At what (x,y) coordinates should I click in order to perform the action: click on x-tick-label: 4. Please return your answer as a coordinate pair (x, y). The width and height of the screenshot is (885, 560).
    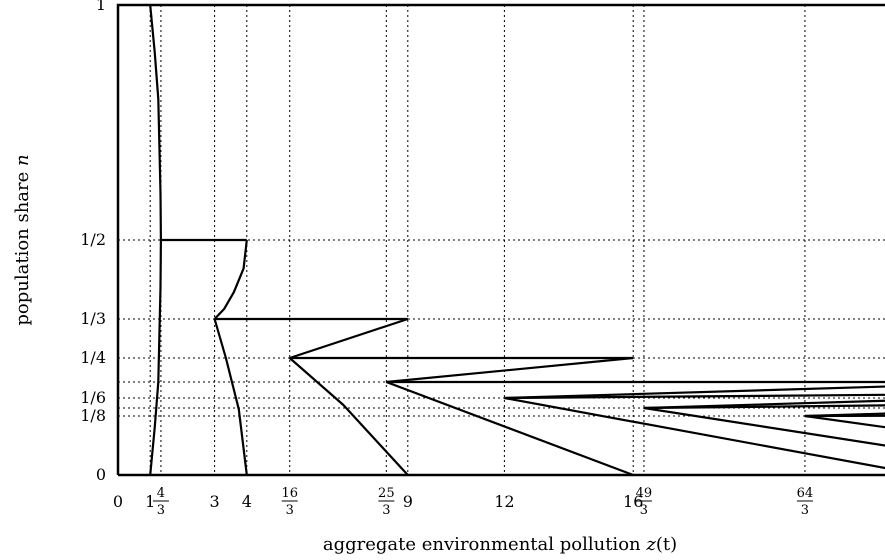
    Looking at the image, I should click on (247, 501).